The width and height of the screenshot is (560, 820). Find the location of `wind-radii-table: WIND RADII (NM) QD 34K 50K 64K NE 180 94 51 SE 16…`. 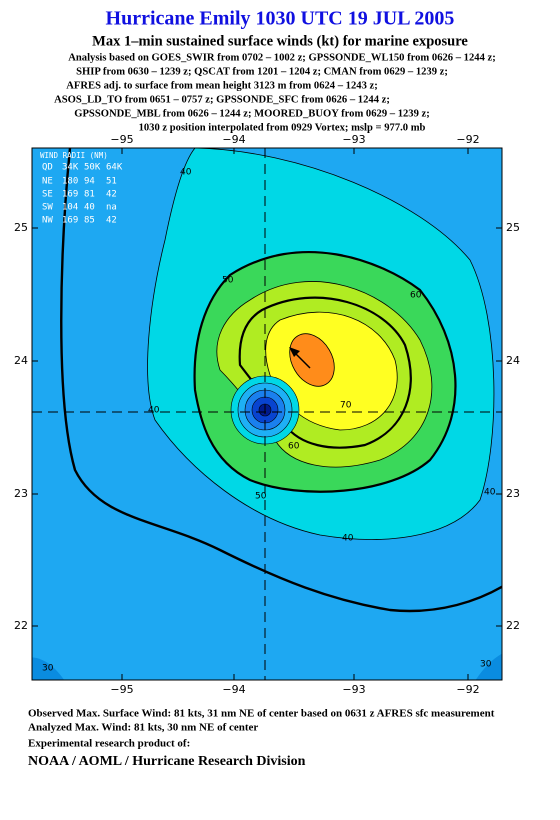

wind-radii-table: WIND RADII (NM) QD 34K 50K 64K NE 180 94 51 SE 16… is located at coordinates (81, 188).